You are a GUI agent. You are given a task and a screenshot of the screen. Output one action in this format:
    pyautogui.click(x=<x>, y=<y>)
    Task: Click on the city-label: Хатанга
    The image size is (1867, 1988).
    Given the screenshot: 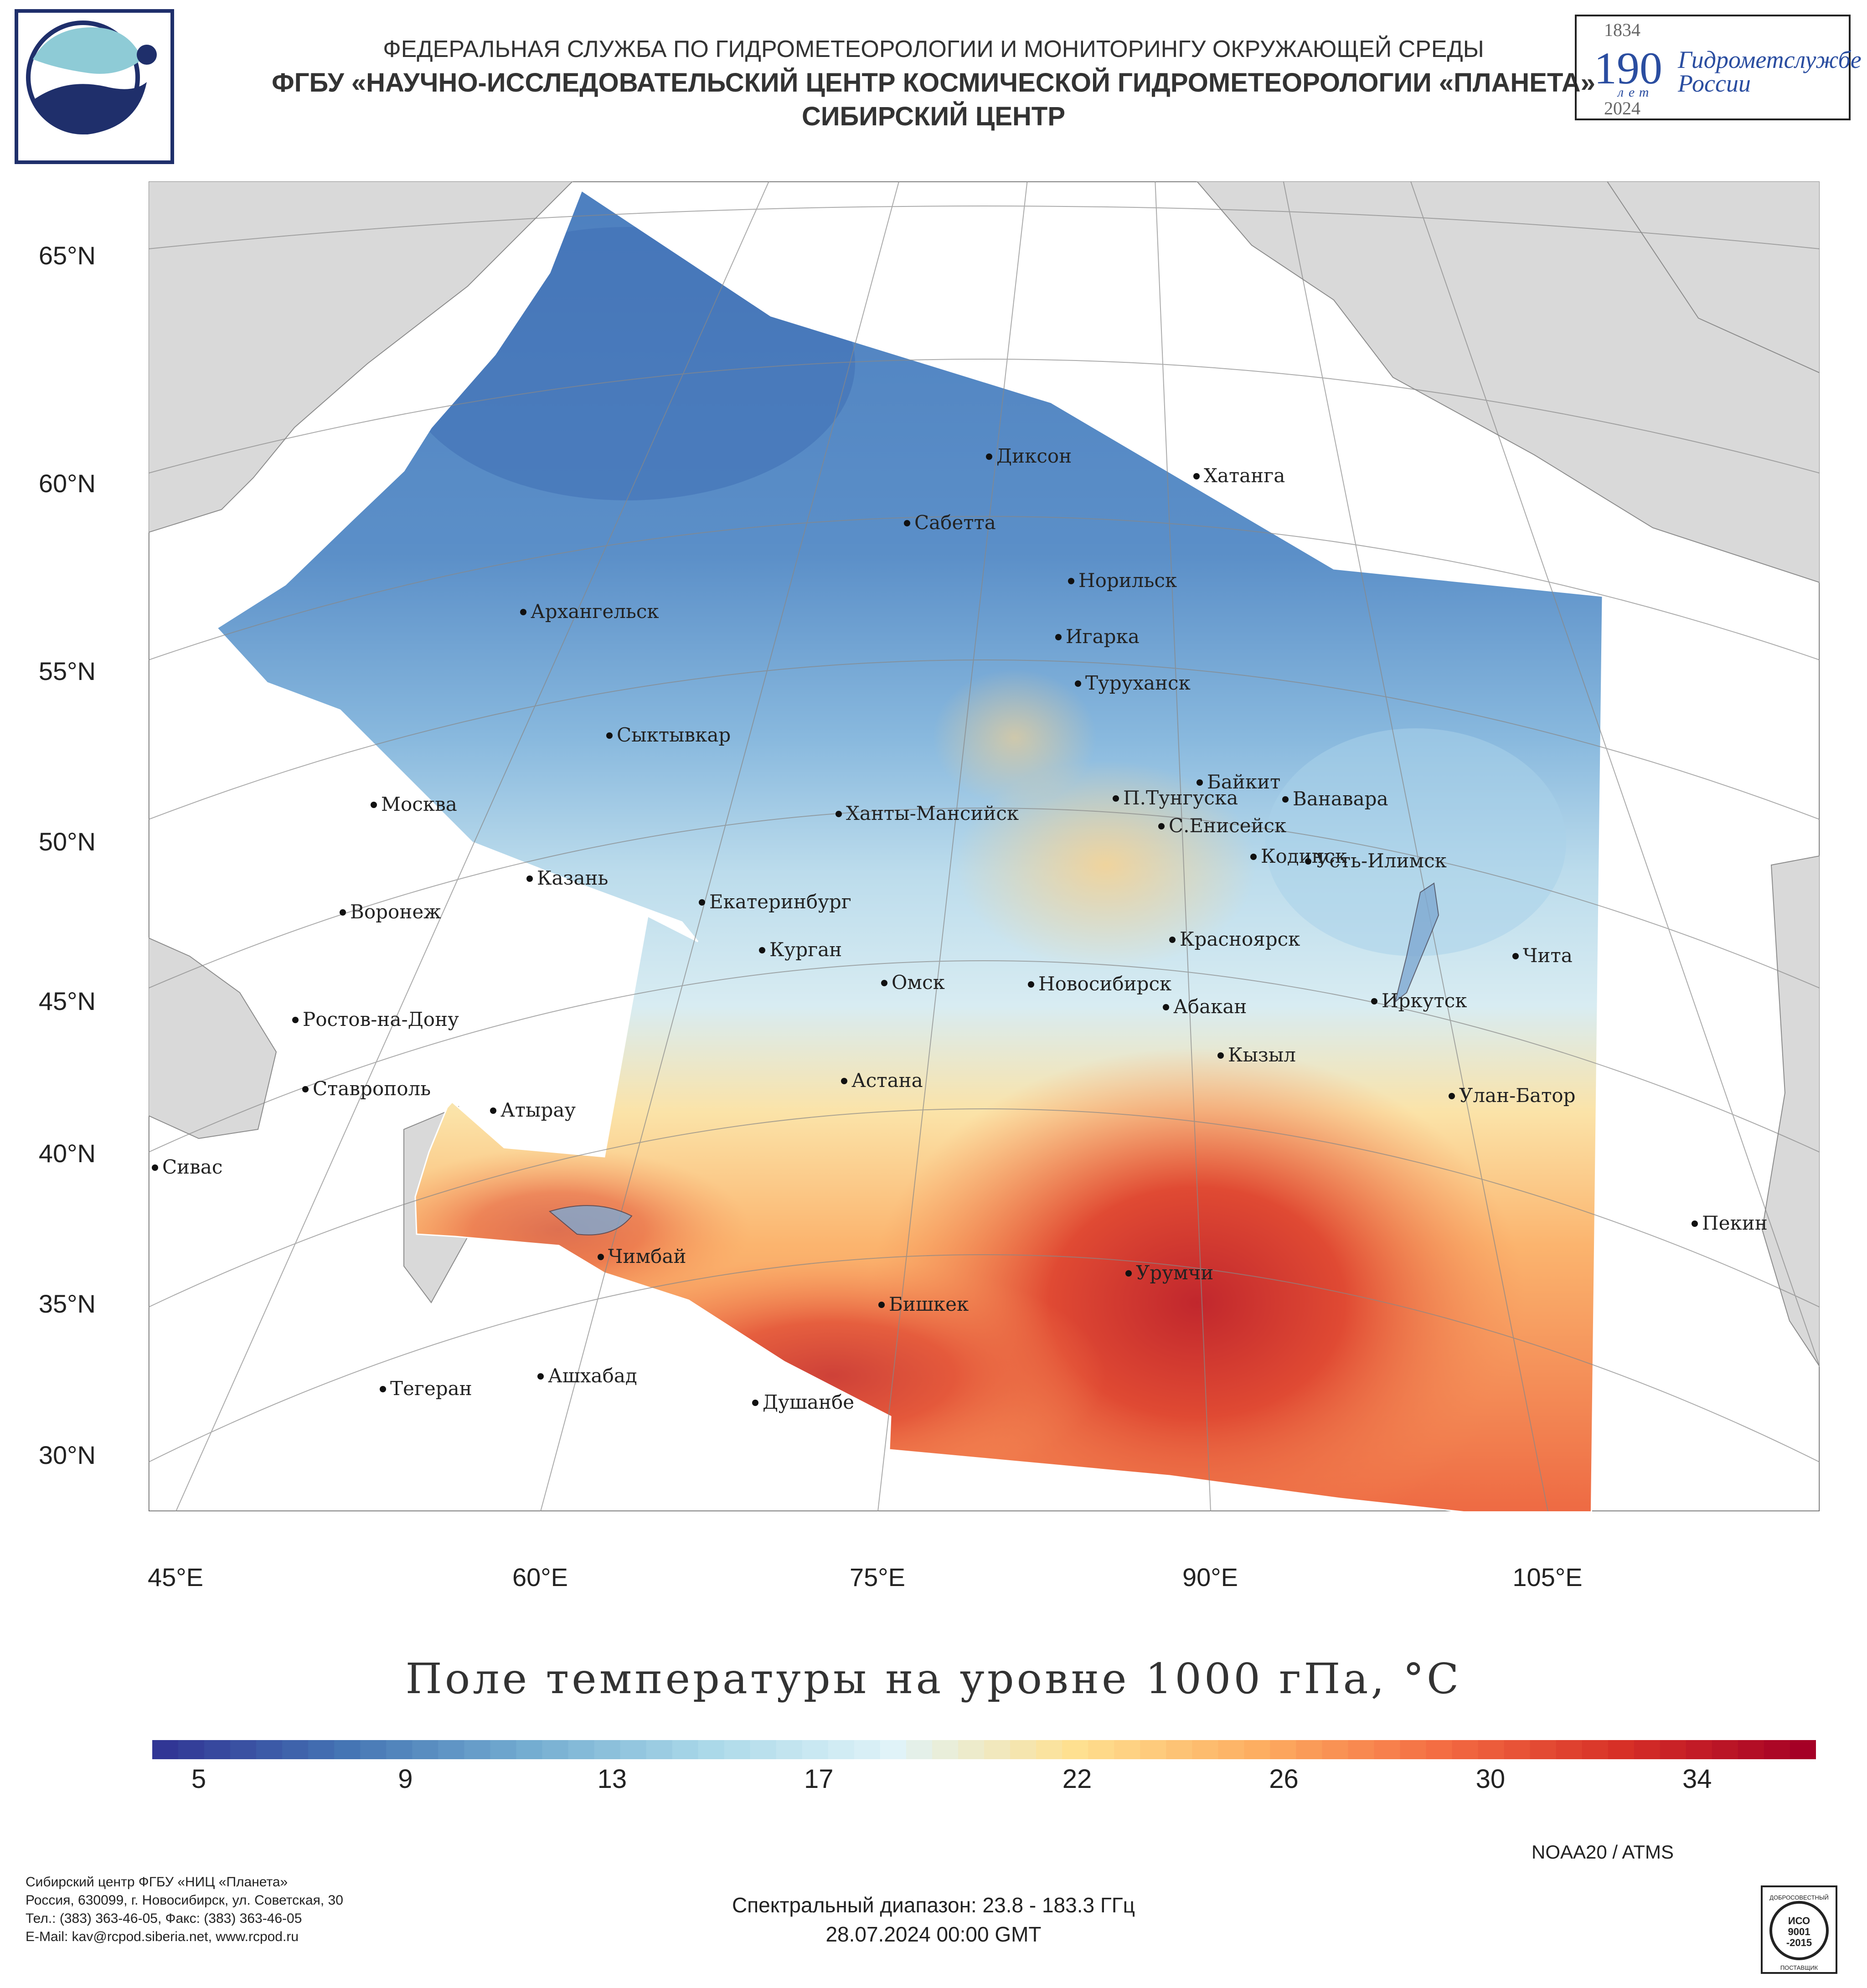 What is the action you would take?
    pyautogui.click(x=1244, y=475)
    